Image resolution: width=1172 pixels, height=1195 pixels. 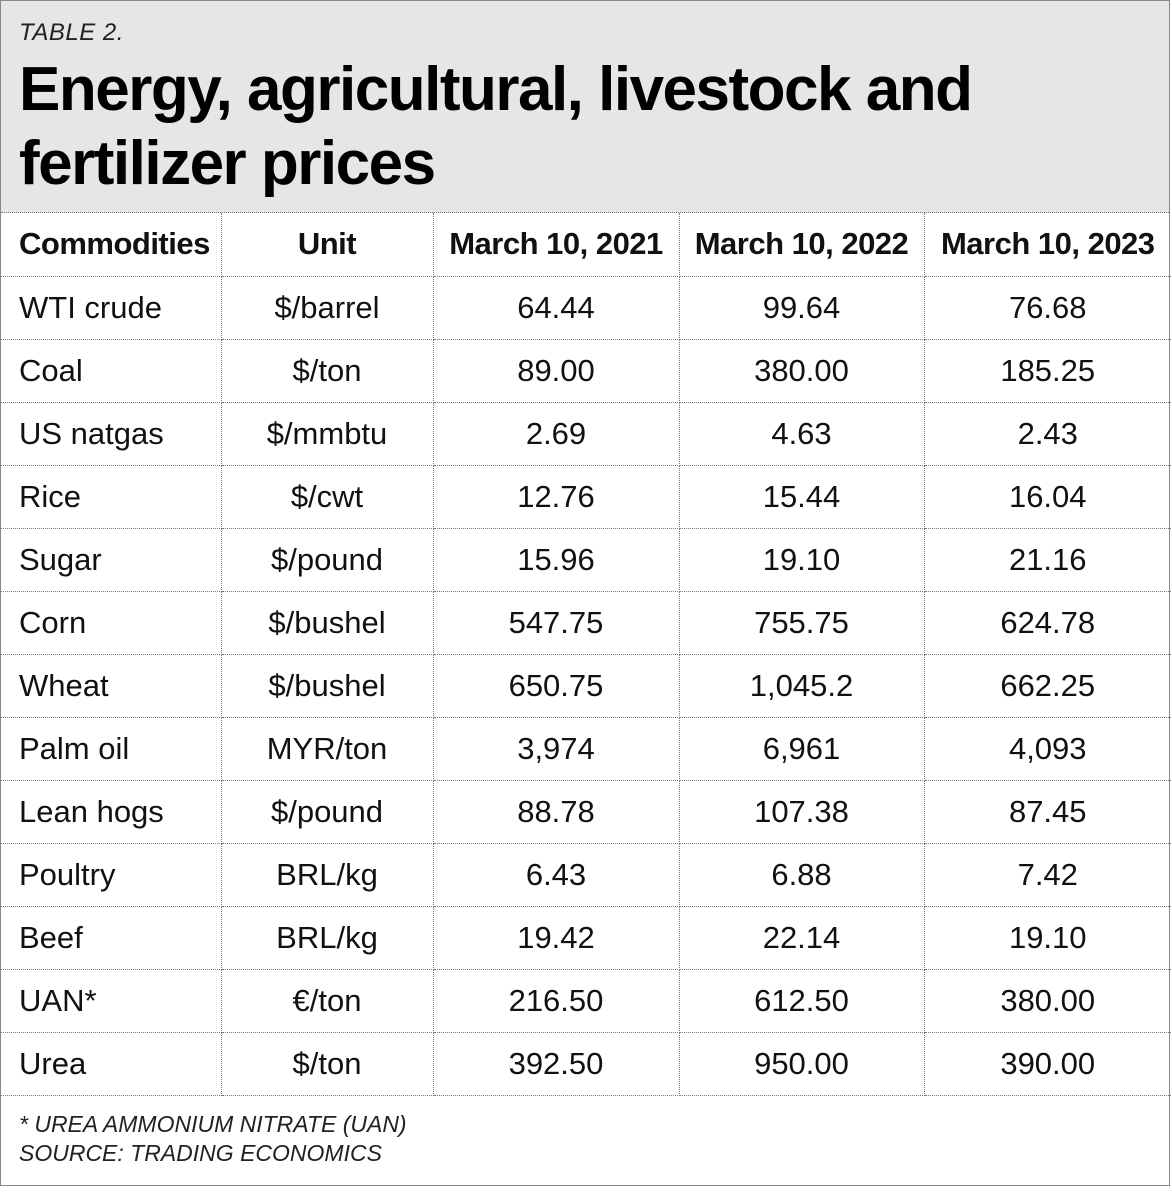 I want to click on table-label: TABLE 2., so click(x=71, y=32).